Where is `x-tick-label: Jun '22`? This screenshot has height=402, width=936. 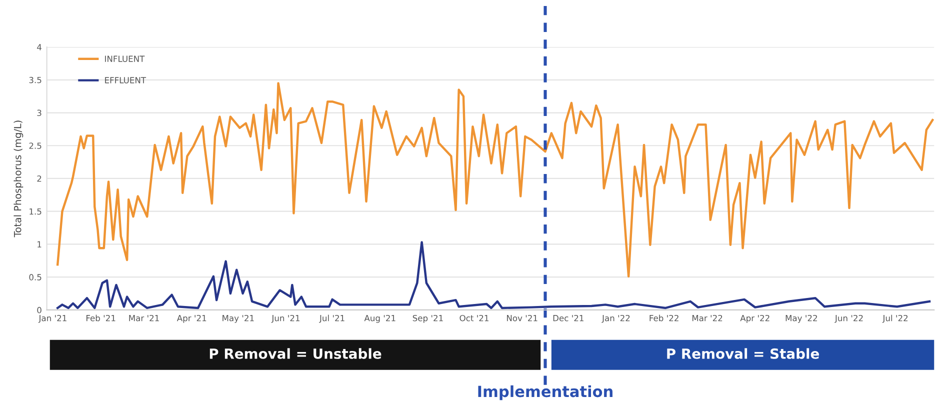 x-tick-label: Jun '22 is located at coordinates (848, 318).